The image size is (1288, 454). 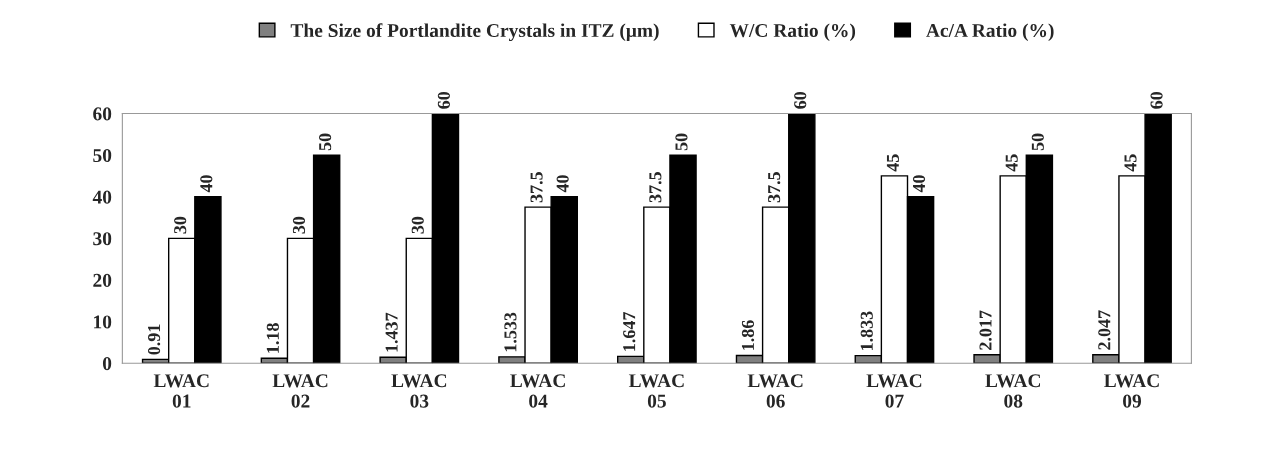 What do you see at coordinates (391, 332) in the screenshot?
I see `data-label: 1.437` at bounding box center [391, 332].